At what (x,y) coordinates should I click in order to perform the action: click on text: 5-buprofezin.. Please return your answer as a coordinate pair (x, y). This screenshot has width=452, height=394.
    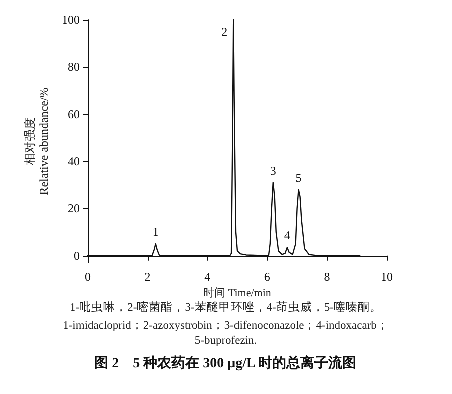
    Looking at the image, I should click on (226, 341).